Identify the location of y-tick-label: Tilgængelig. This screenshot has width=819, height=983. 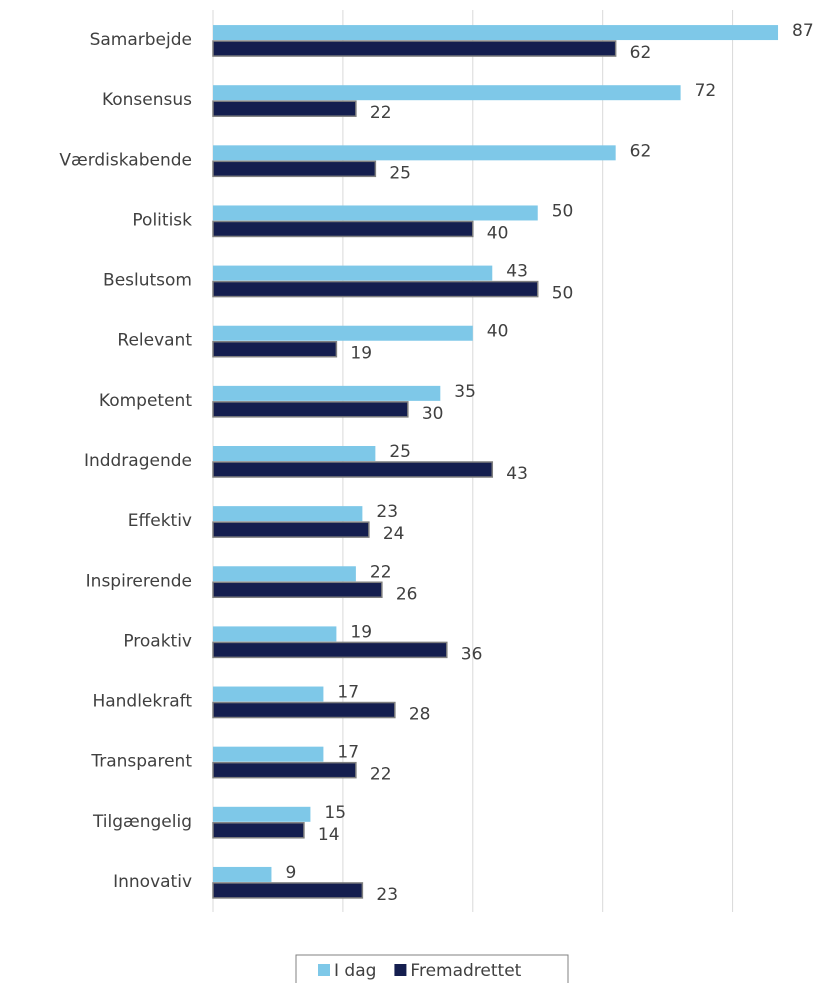
(142, 822).